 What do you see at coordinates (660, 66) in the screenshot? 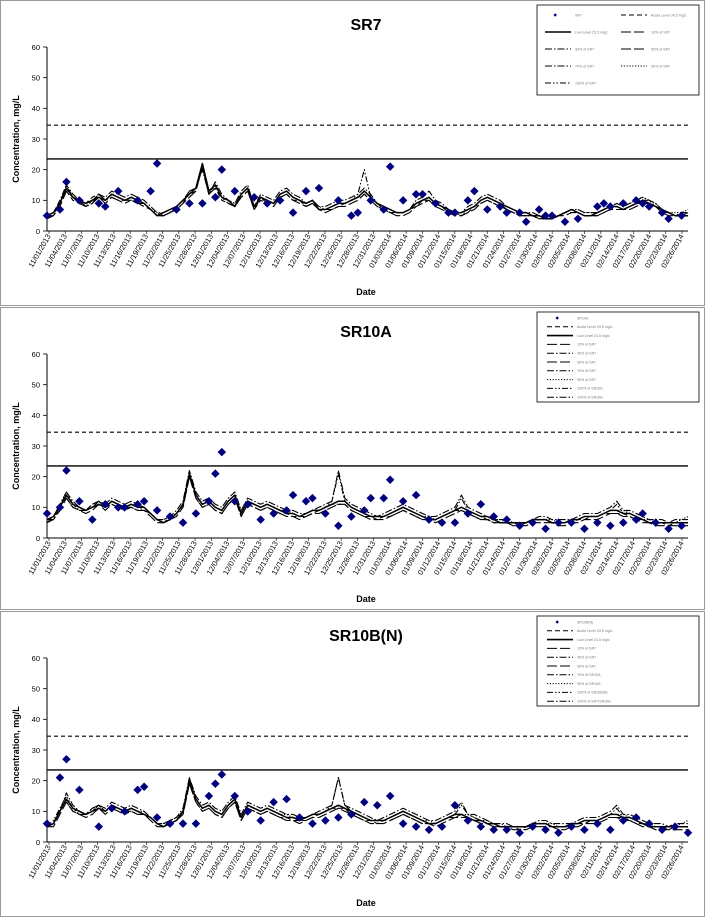
I see `legend-entry-label: 90% of SR7` at bounding box center [660, 66].